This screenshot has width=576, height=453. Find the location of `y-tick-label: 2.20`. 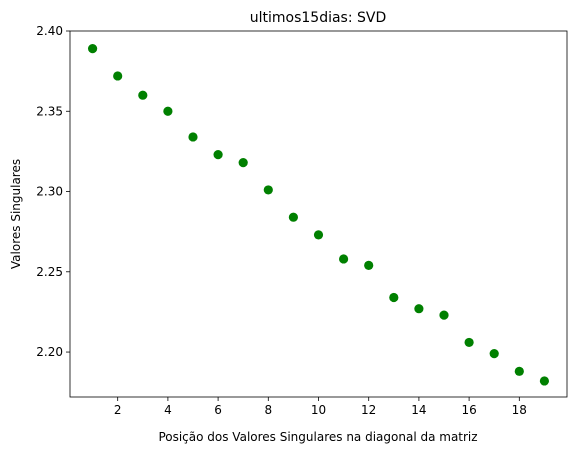

y-tick-label: 2.20 is located at coordinates (49, 352).